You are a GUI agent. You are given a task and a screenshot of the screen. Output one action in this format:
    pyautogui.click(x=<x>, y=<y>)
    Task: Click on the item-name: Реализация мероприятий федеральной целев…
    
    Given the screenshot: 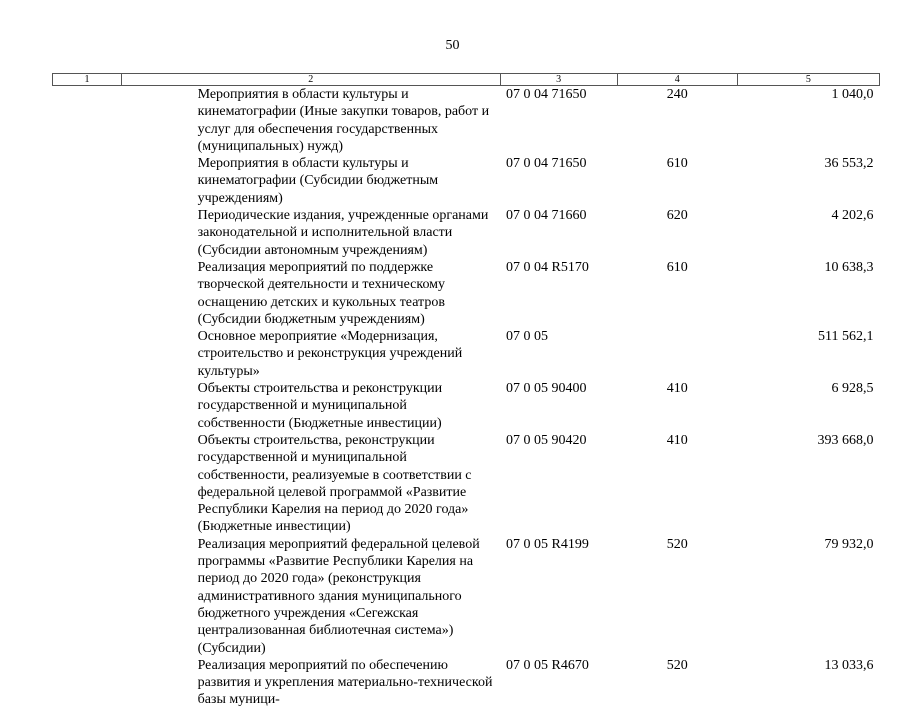 What is the action you would take?
    pyautogui.click(x=338, y=596)
    